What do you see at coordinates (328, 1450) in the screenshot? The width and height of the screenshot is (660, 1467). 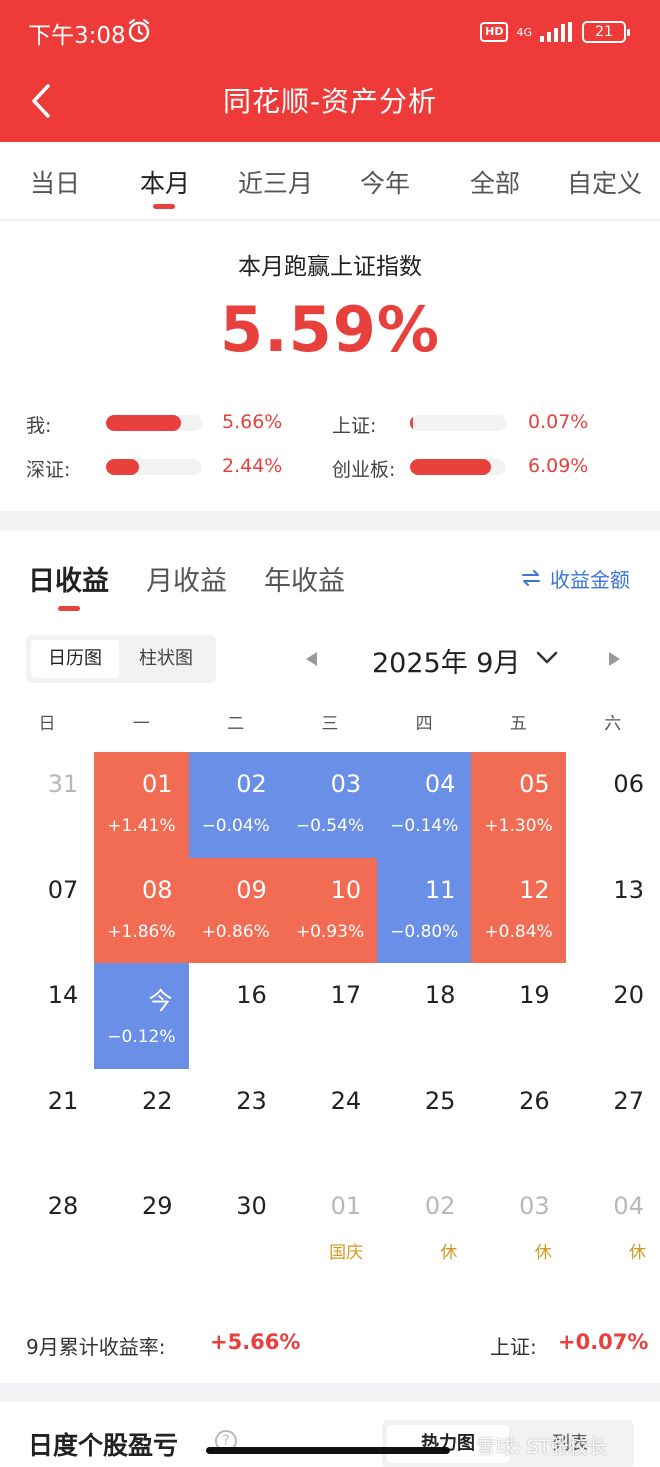 I see `home-indicator` at bounding box center [328, 1450].